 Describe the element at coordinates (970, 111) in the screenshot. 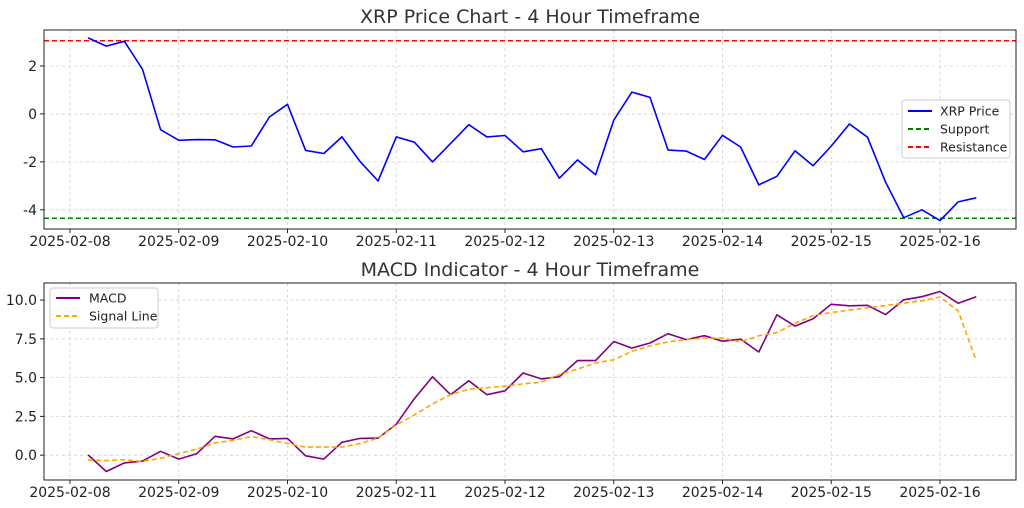

I see `legend-label-xrp-price: XRP Price` at that location.